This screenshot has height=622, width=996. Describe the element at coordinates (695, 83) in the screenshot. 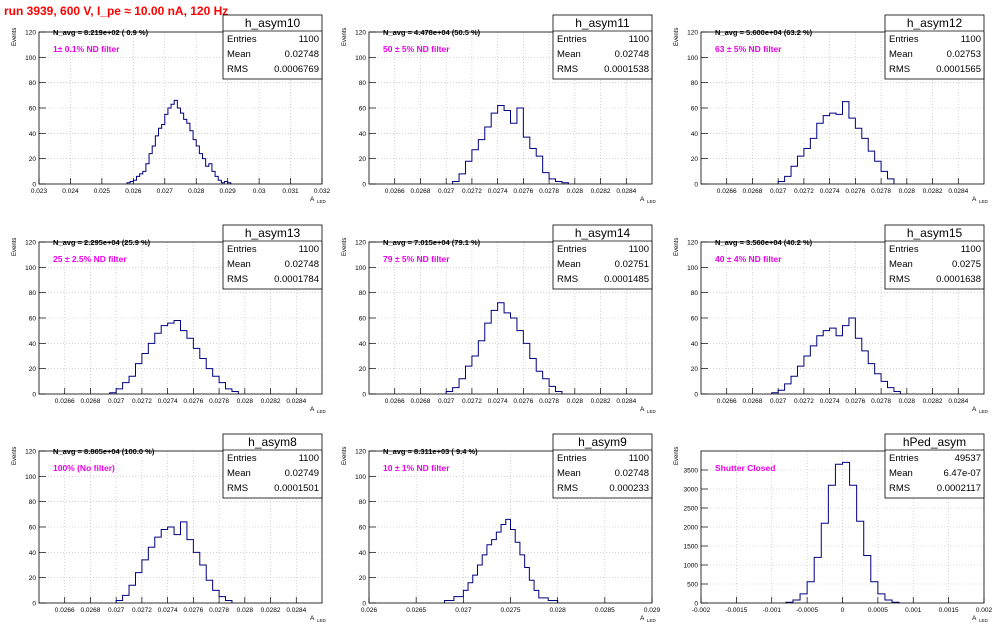

I see `y-tick-label: 80` at that location.